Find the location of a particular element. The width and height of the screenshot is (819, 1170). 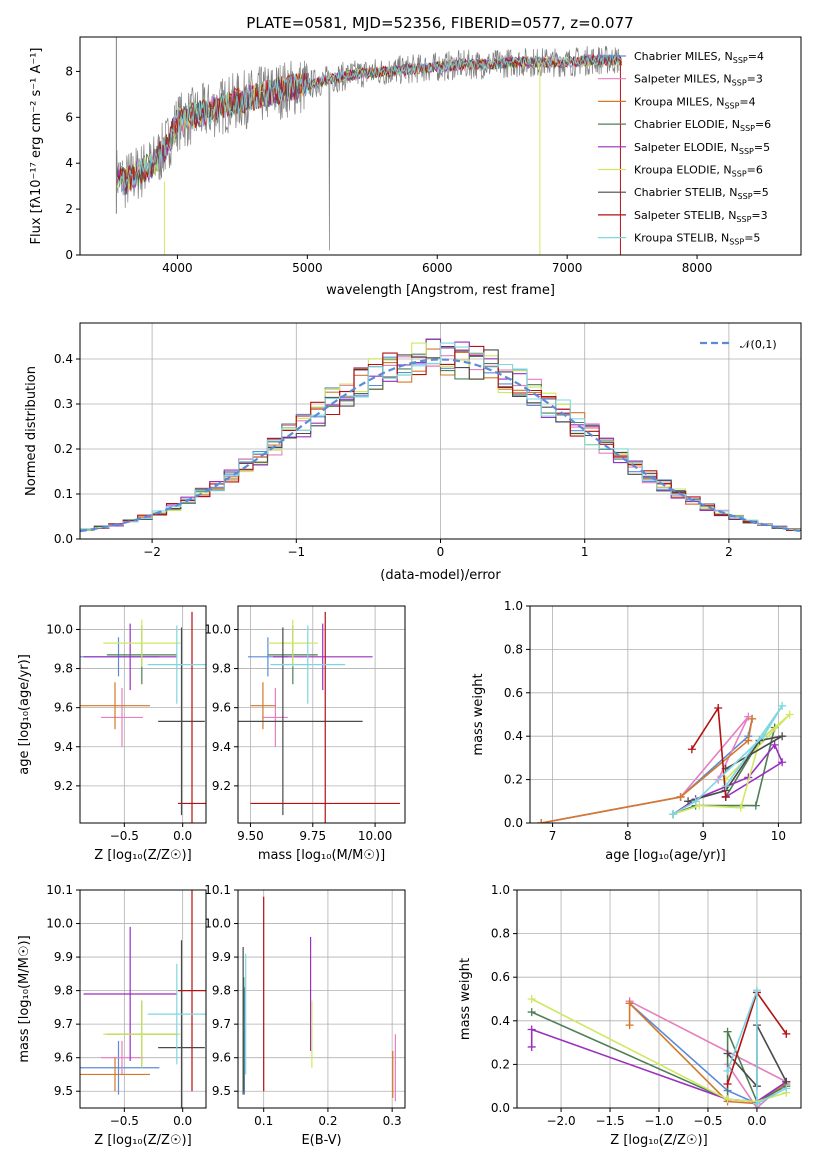

x-tick-label: 0.2 is located at coordinates (327, 1121).